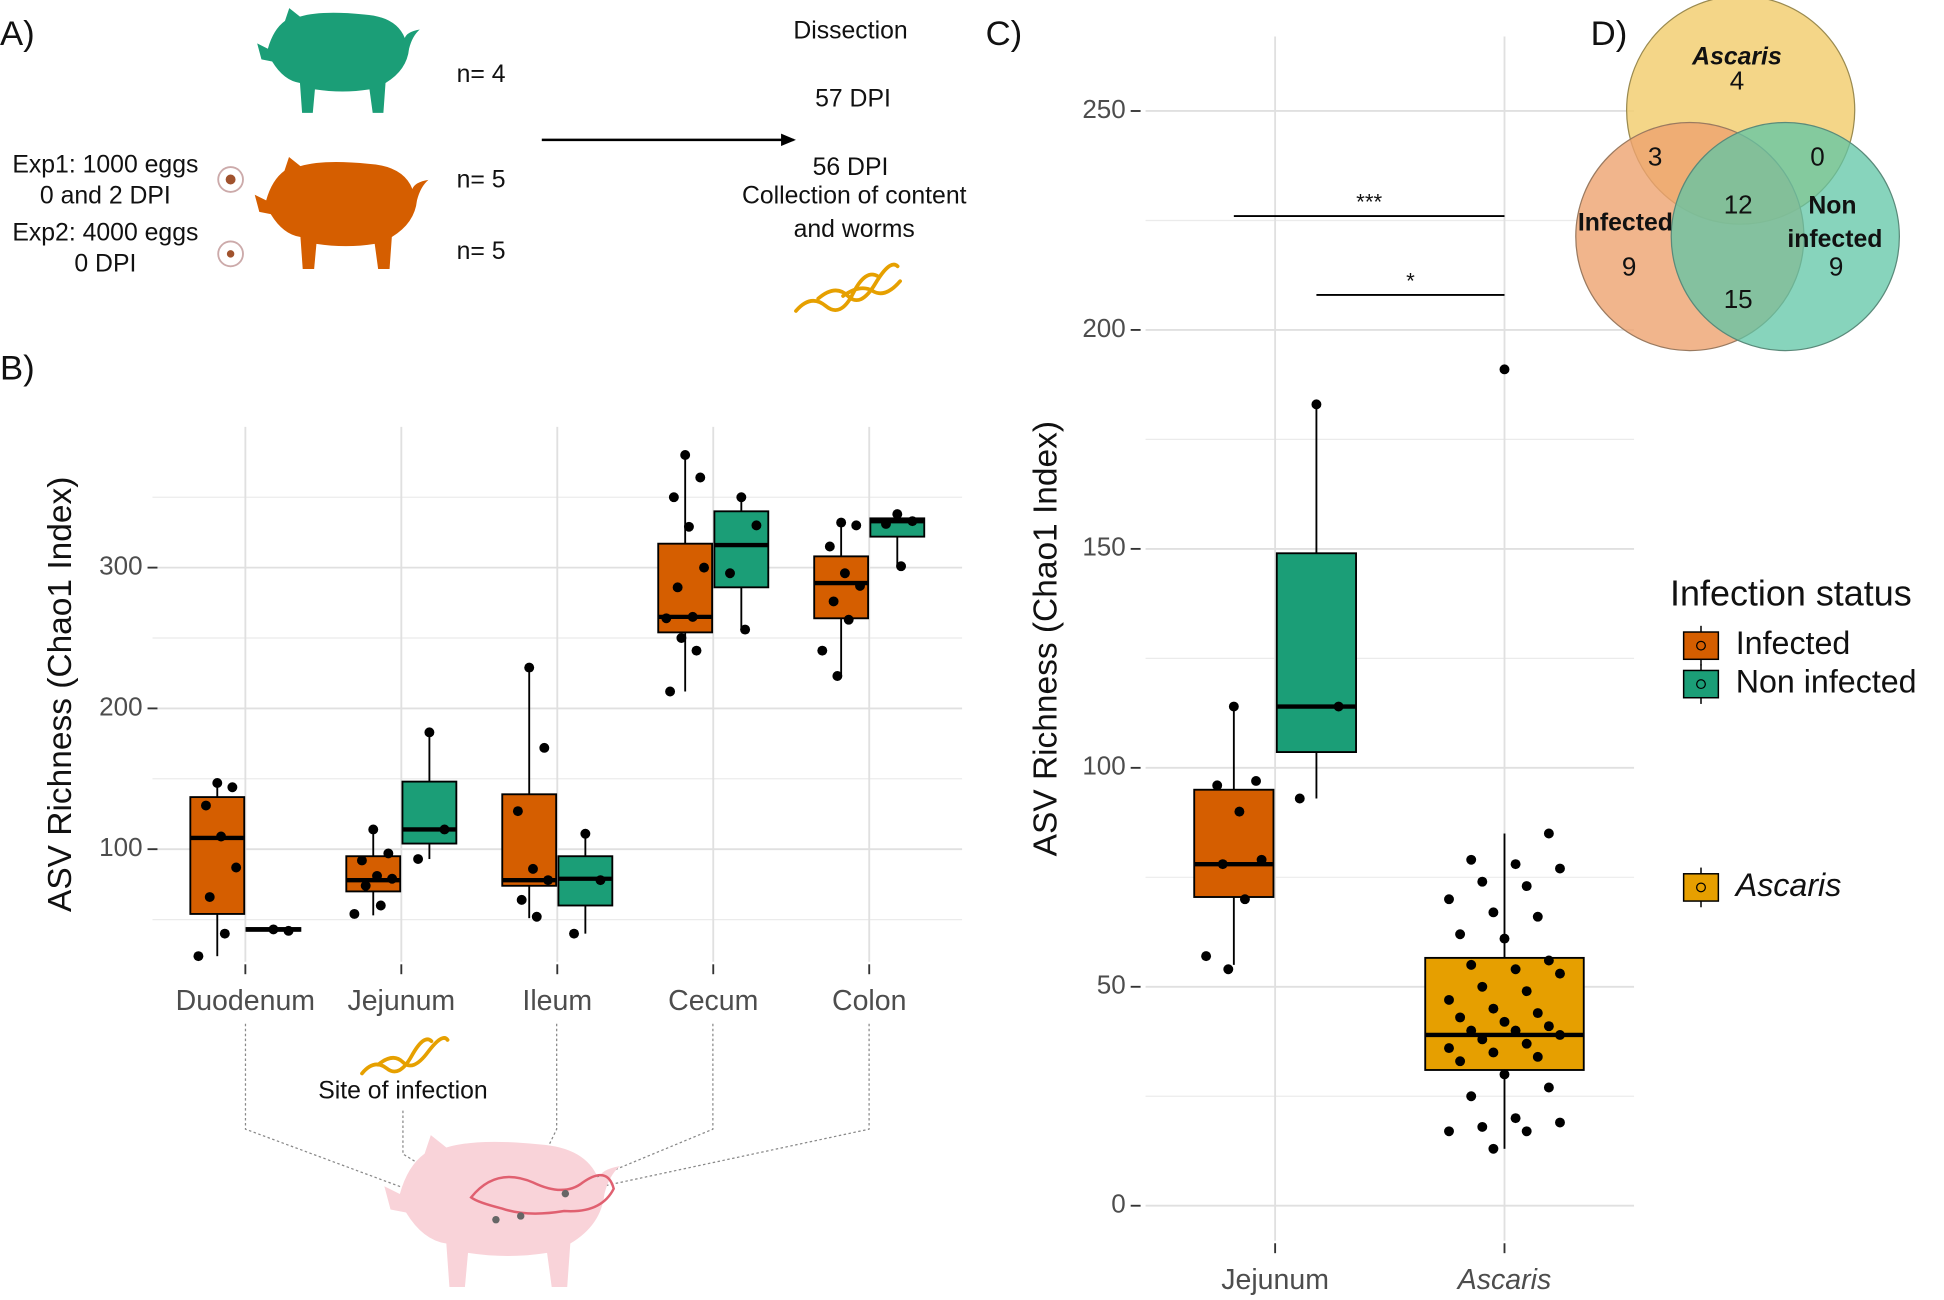 The image size is (1944, 1300). Describe the element at coordinates (1817, 156) in the screenshot. I see `venn-count: 0` at that location.